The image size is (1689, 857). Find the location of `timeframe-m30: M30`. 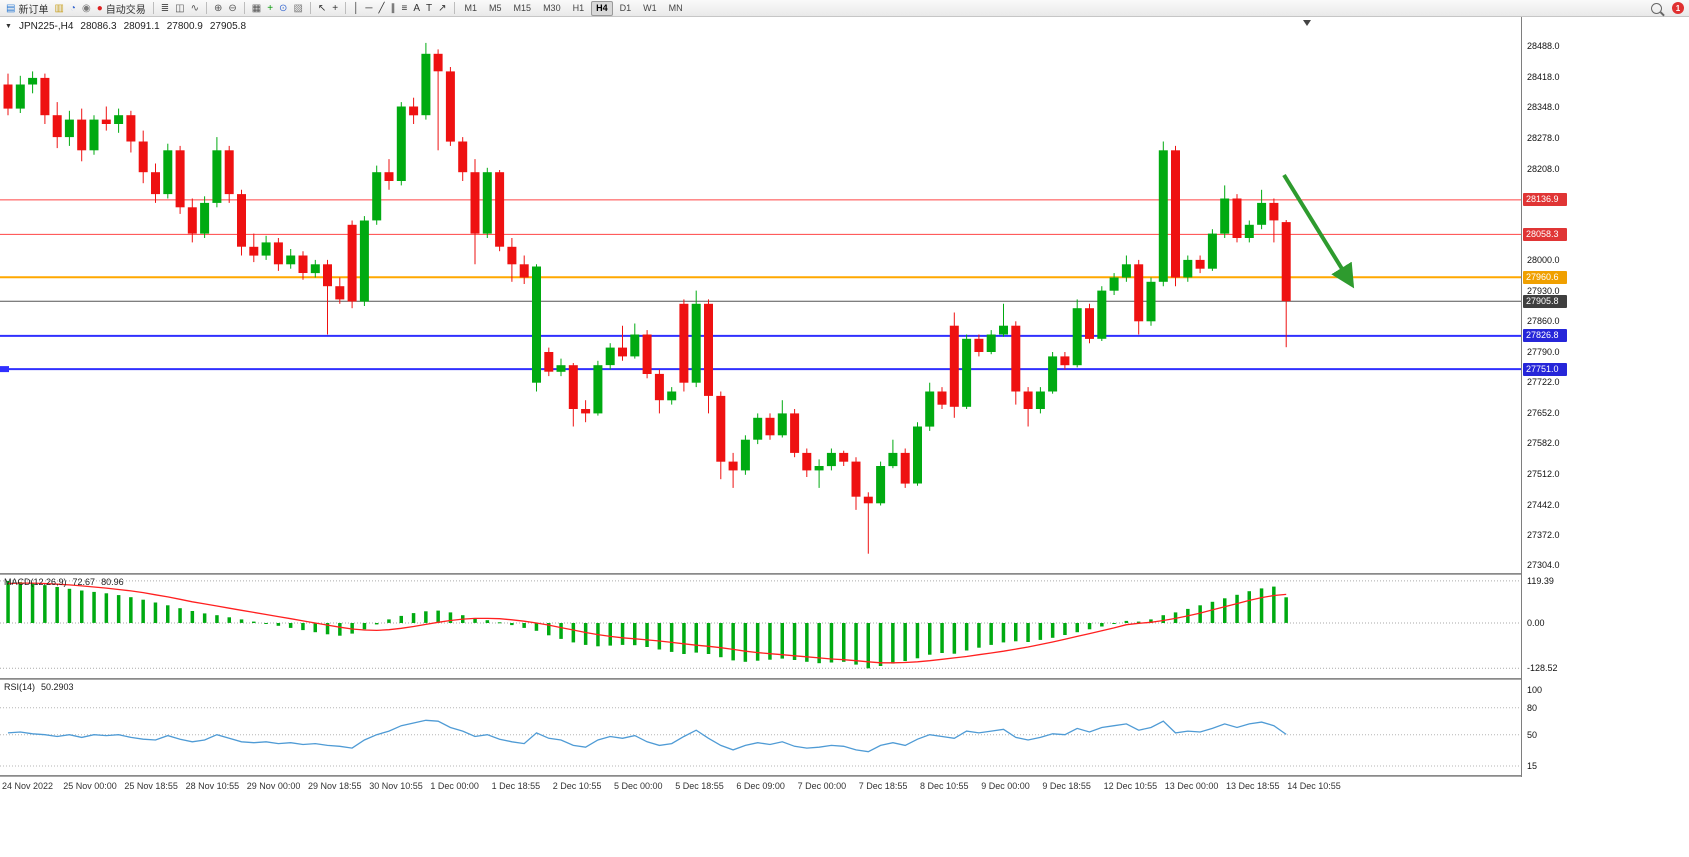

timeframe-m30: M30 is located at coordinates (552, 7).